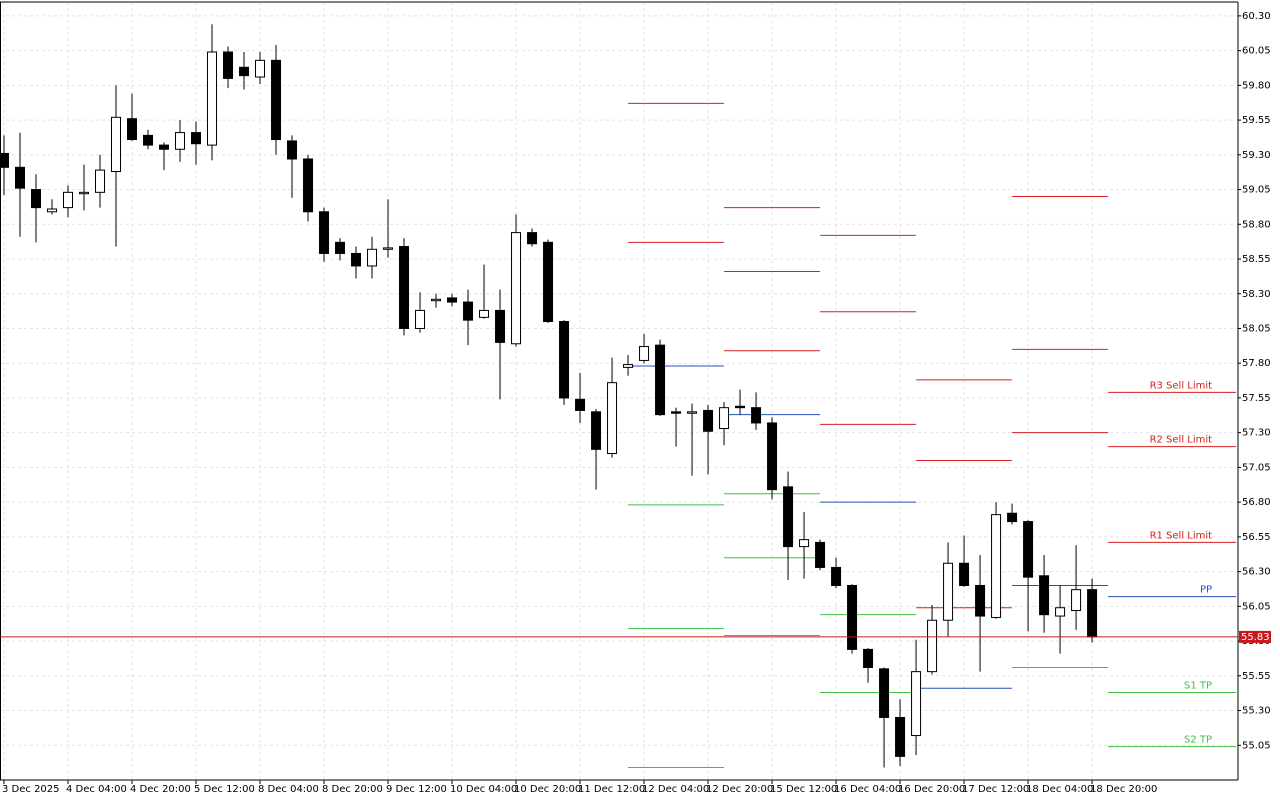 The height and width of the screenshot is (800, 1280). Describe the element at coordinates (931, 789) in the screenshot. I see `x-tick-label: 16 Dec 20:00` at that location.